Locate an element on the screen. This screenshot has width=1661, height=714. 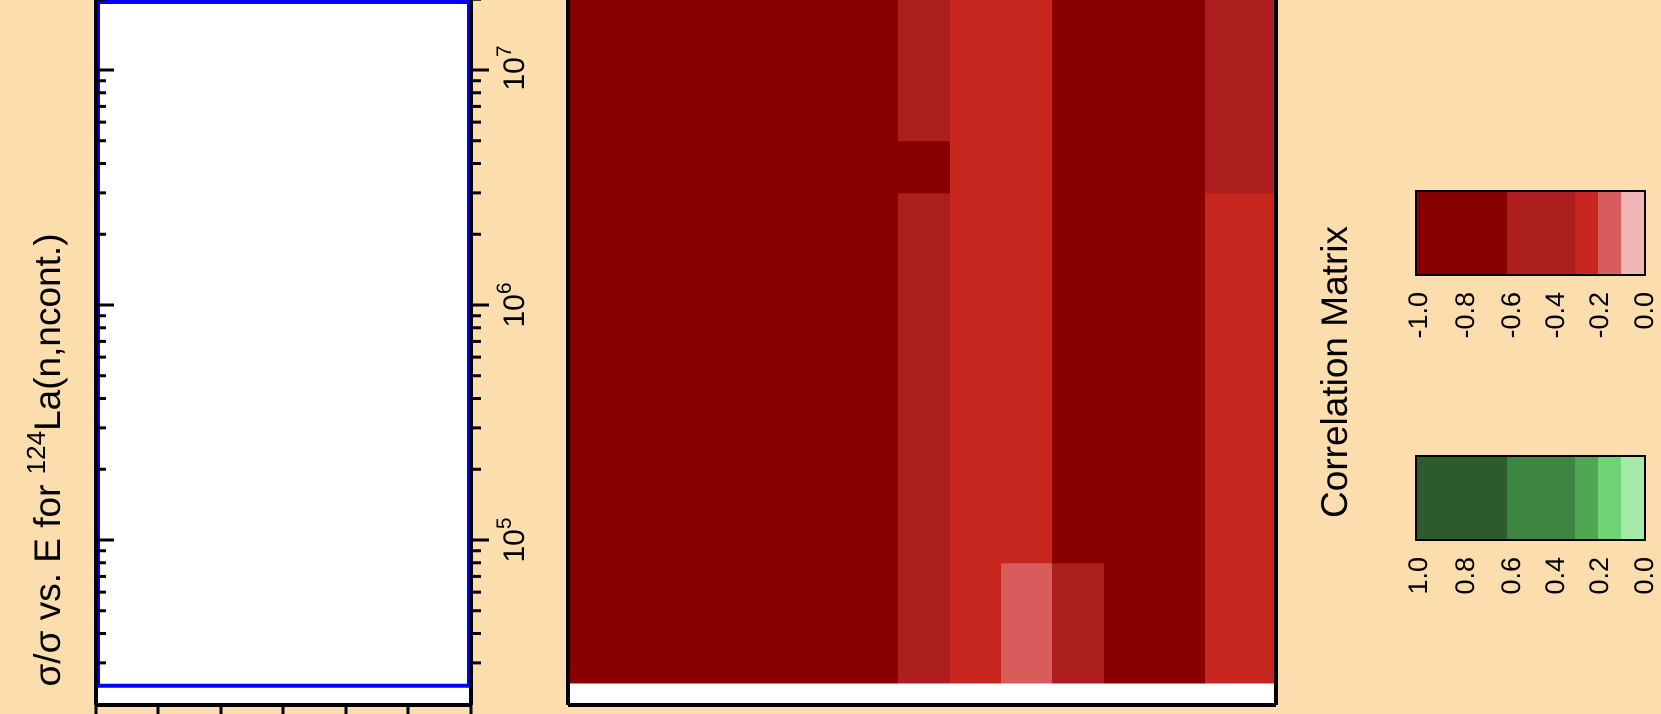
neg-tick-label: -0.8 is located at coordinates (1465, 315).